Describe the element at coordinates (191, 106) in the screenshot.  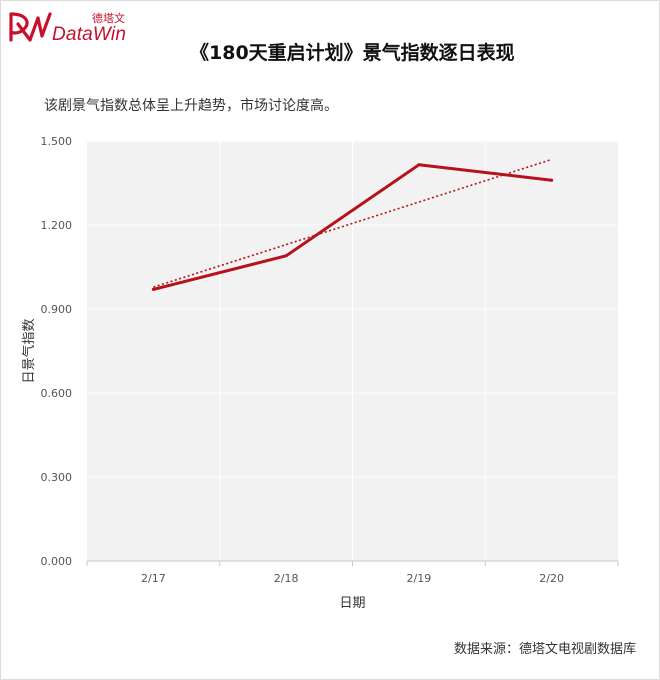
I see `chart-subtitle: 该剧景气指数总体呈上升趋势，市场讨论度高。` at that location.